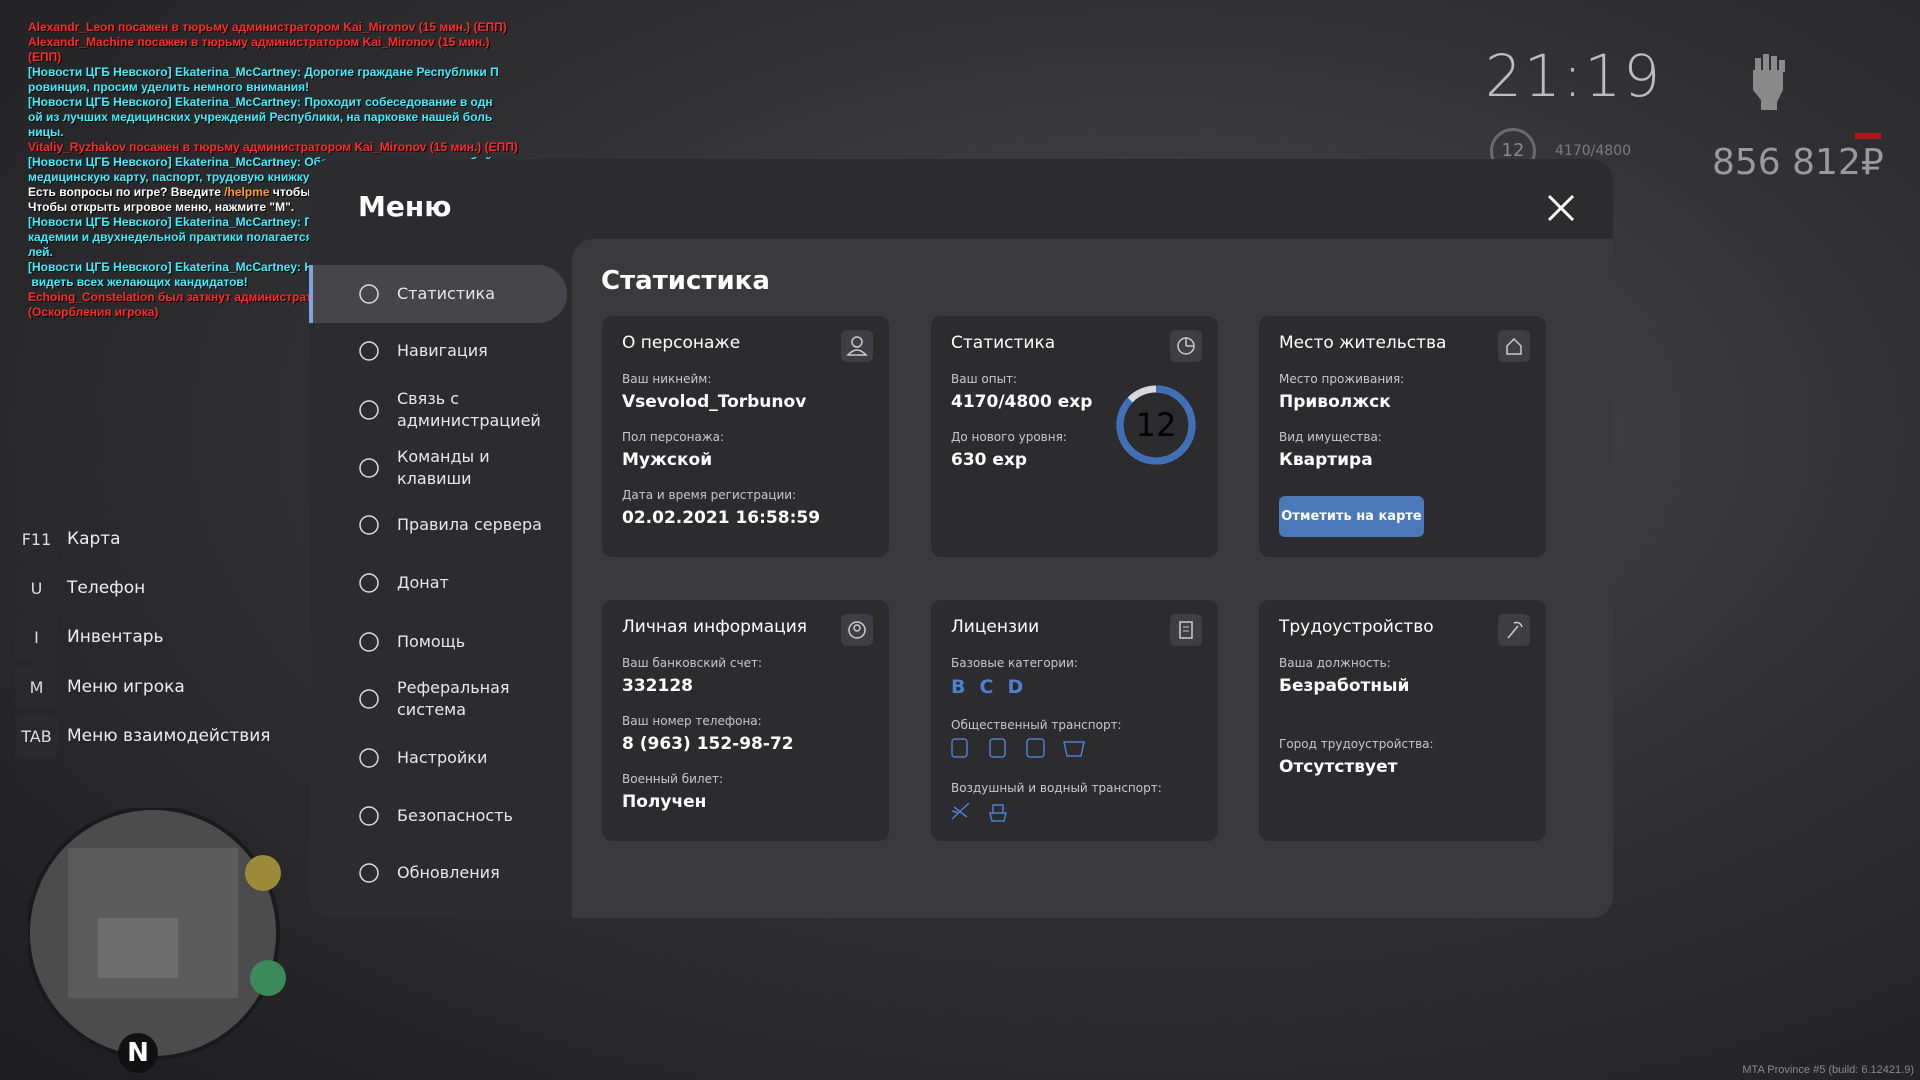 The width and height of the screenshot is (1920, 1080). I want to click on hotkey: M Меню игрока, so click(100, 687).